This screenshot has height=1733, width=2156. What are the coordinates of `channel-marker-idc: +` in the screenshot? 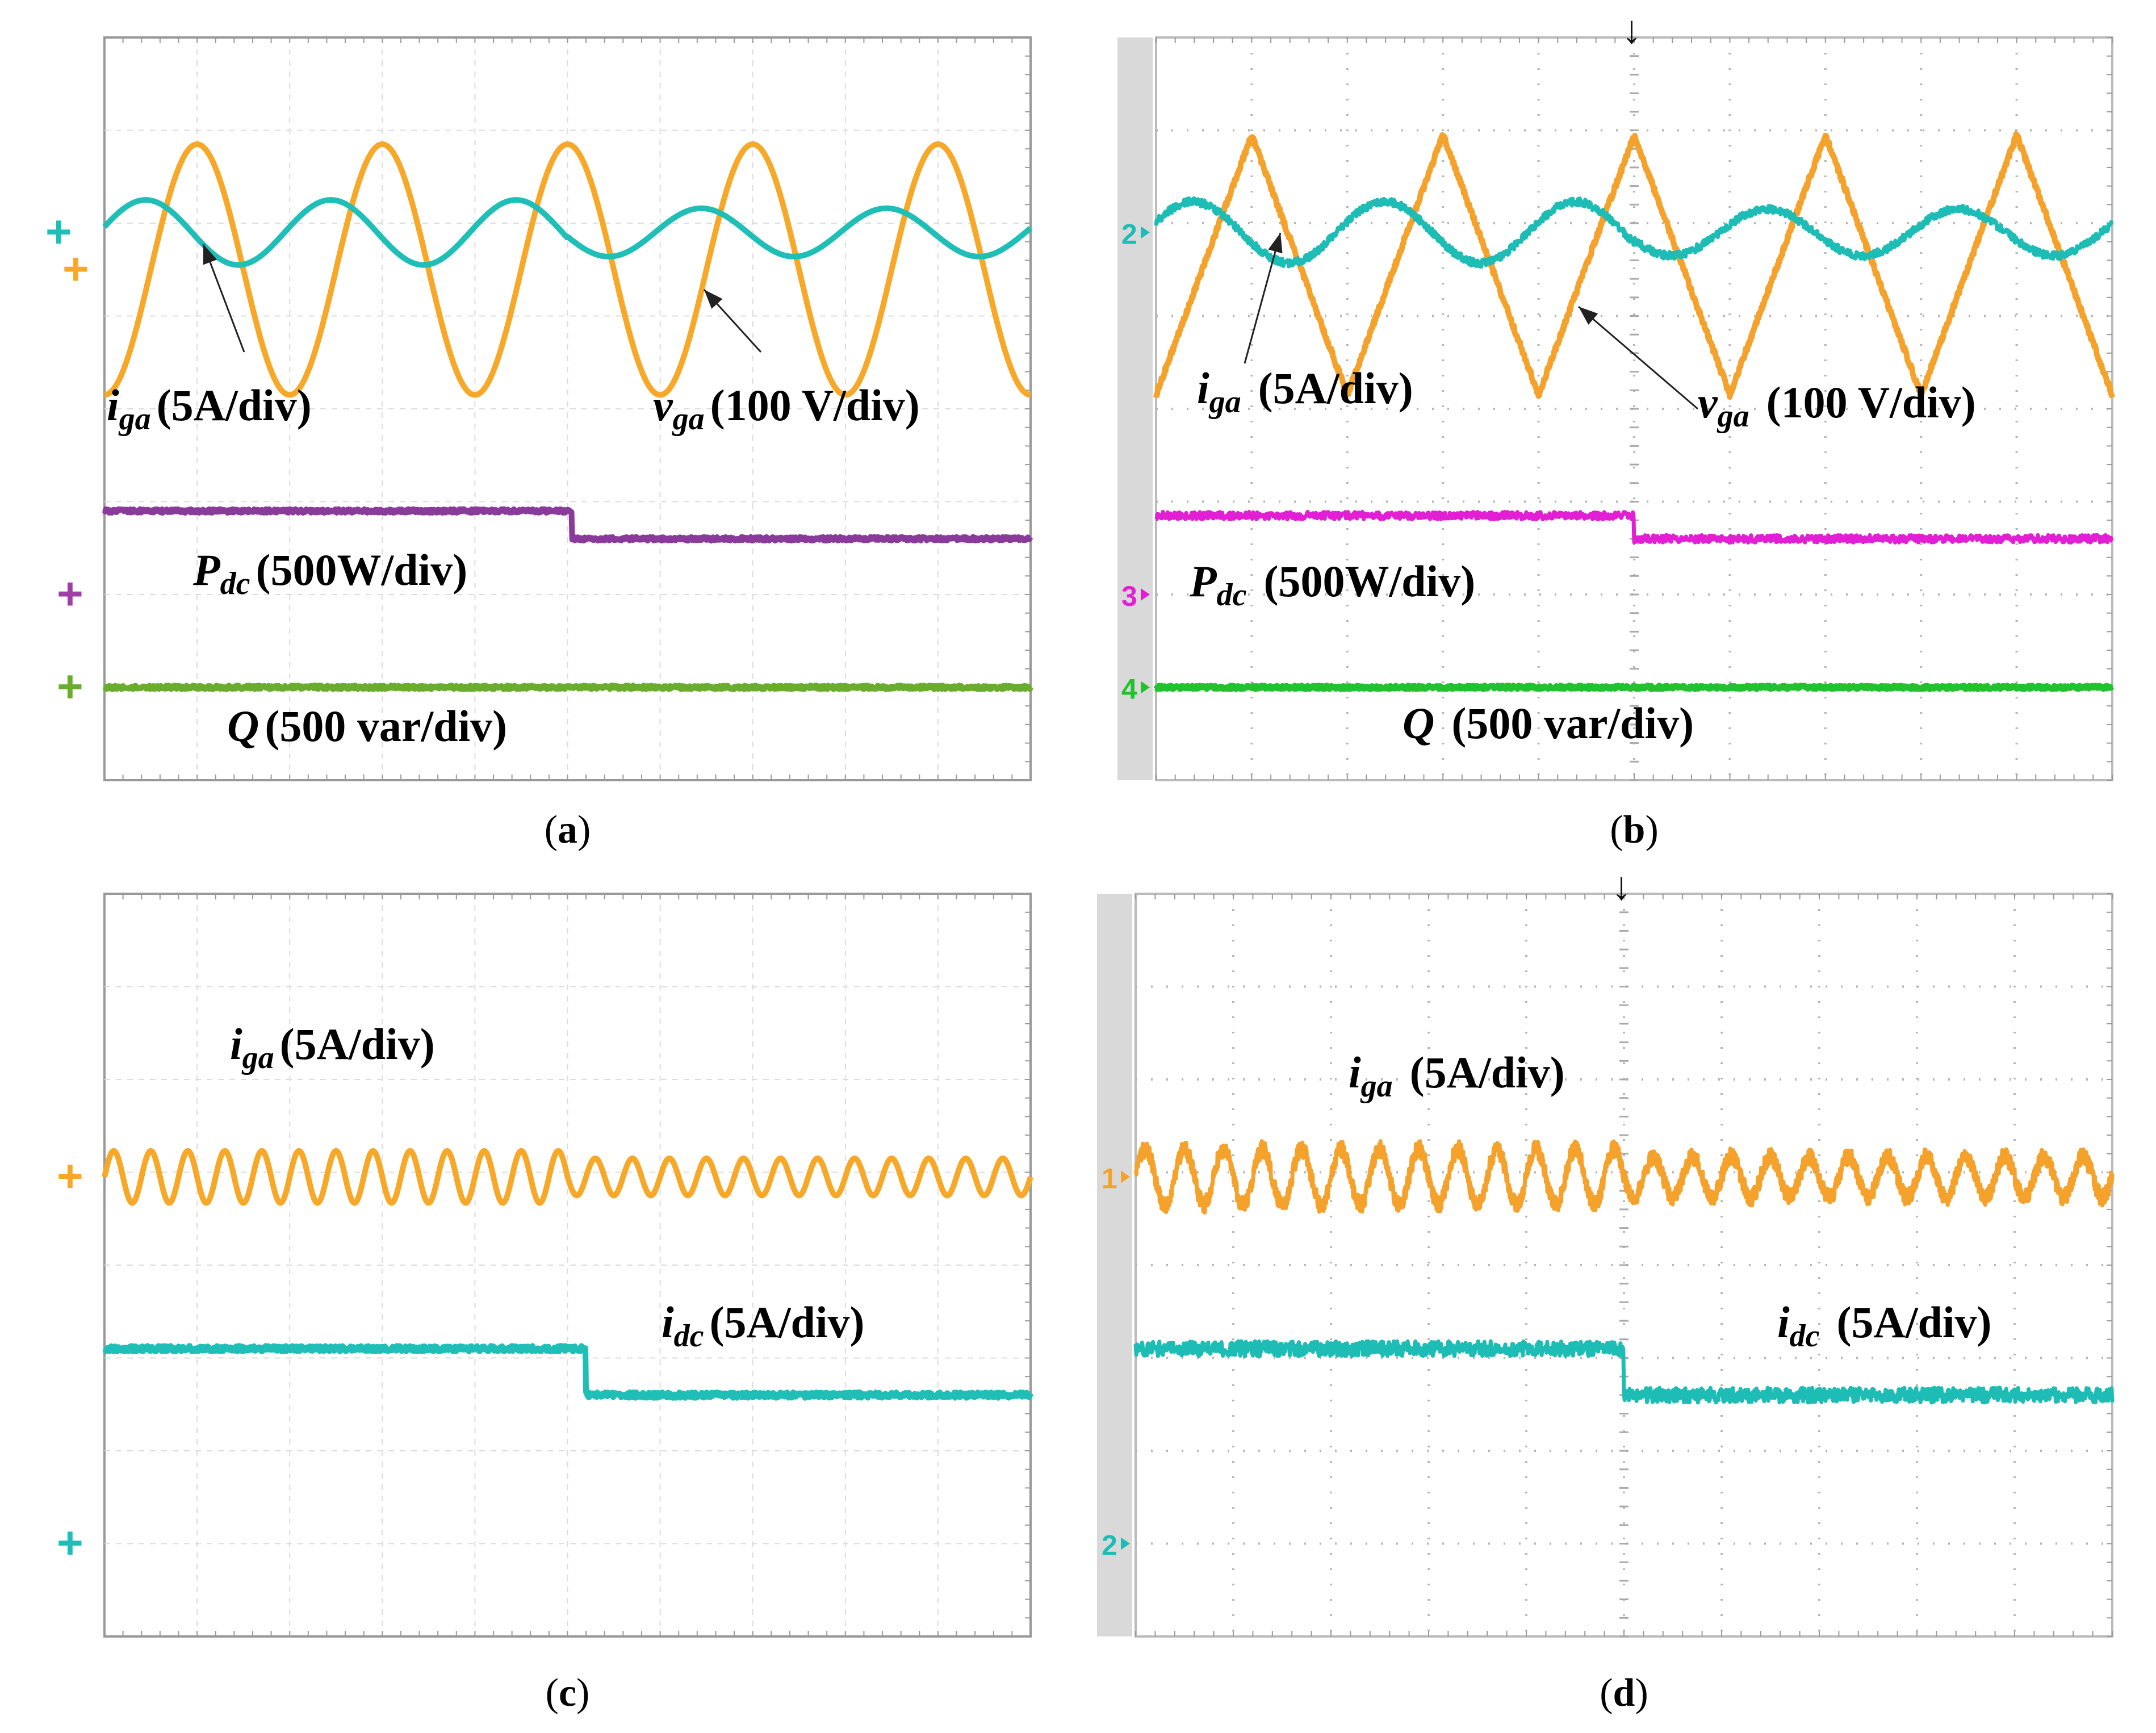 It's located at (70, 1543).